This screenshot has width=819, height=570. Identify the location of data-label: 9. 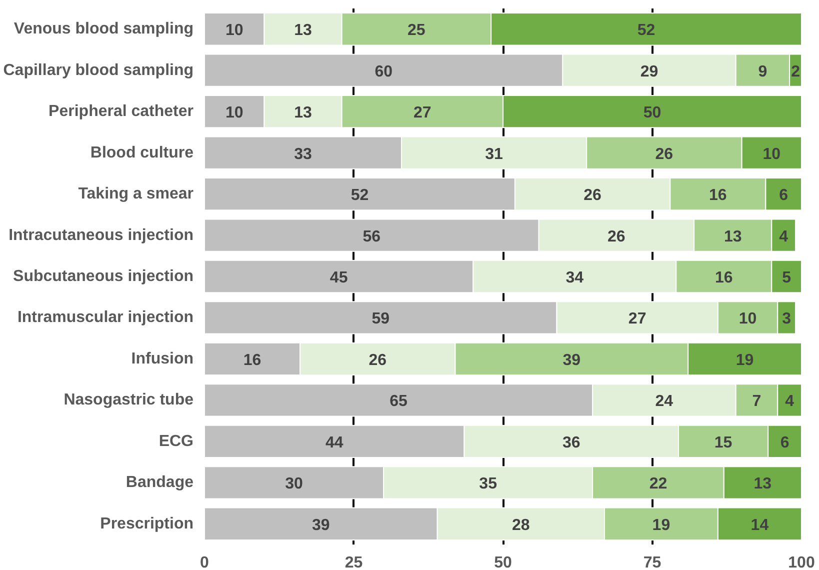
(763, 71).